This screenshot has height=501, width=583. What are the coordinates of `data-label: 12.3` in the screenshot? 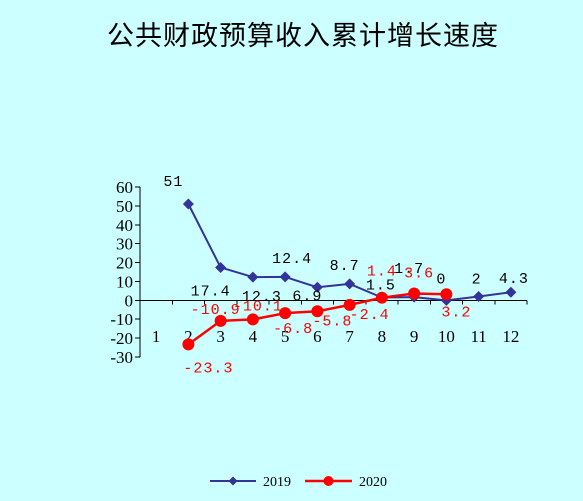 It's located at (262, 297).